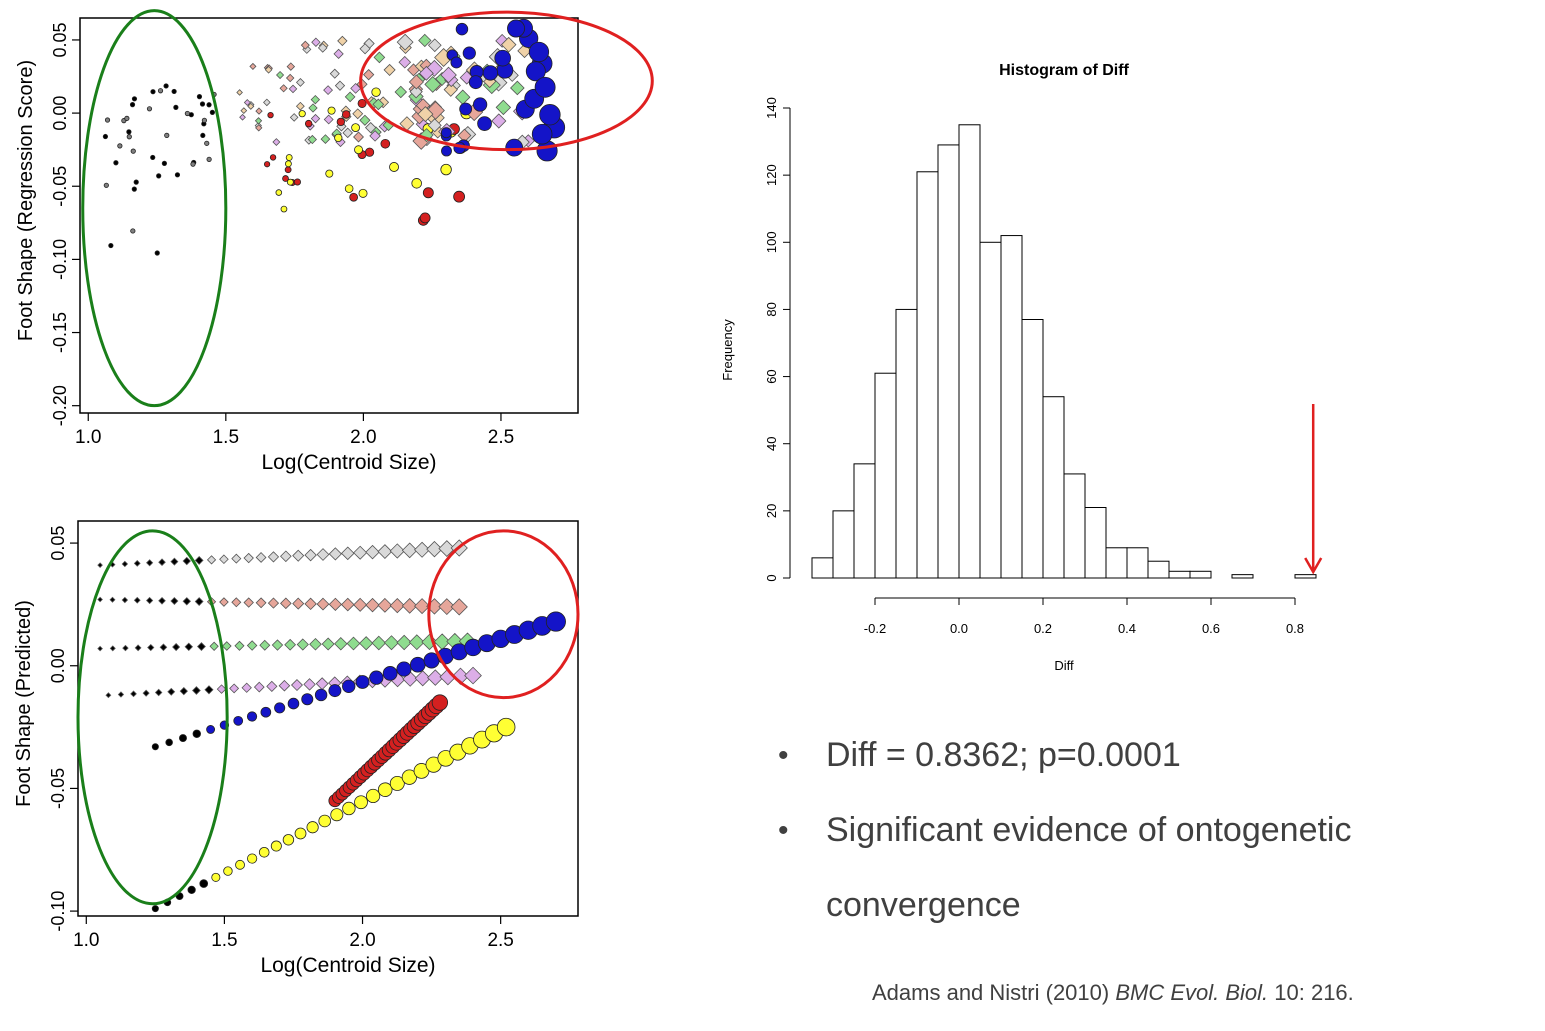 The height and width of the screenshot is (1031, 1545). What do you see at coordinates (348, 462) in the screenshot?
I see `x-axis-label: Log(Centroid Size)` at bounding box center [348, 462].